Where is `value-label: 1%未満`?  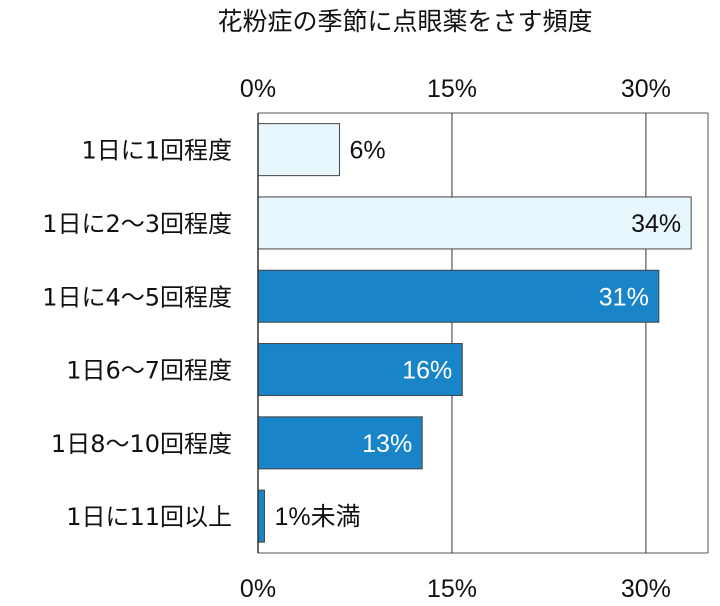 value-label: 1%未満 is located at coordinates (317, 517).